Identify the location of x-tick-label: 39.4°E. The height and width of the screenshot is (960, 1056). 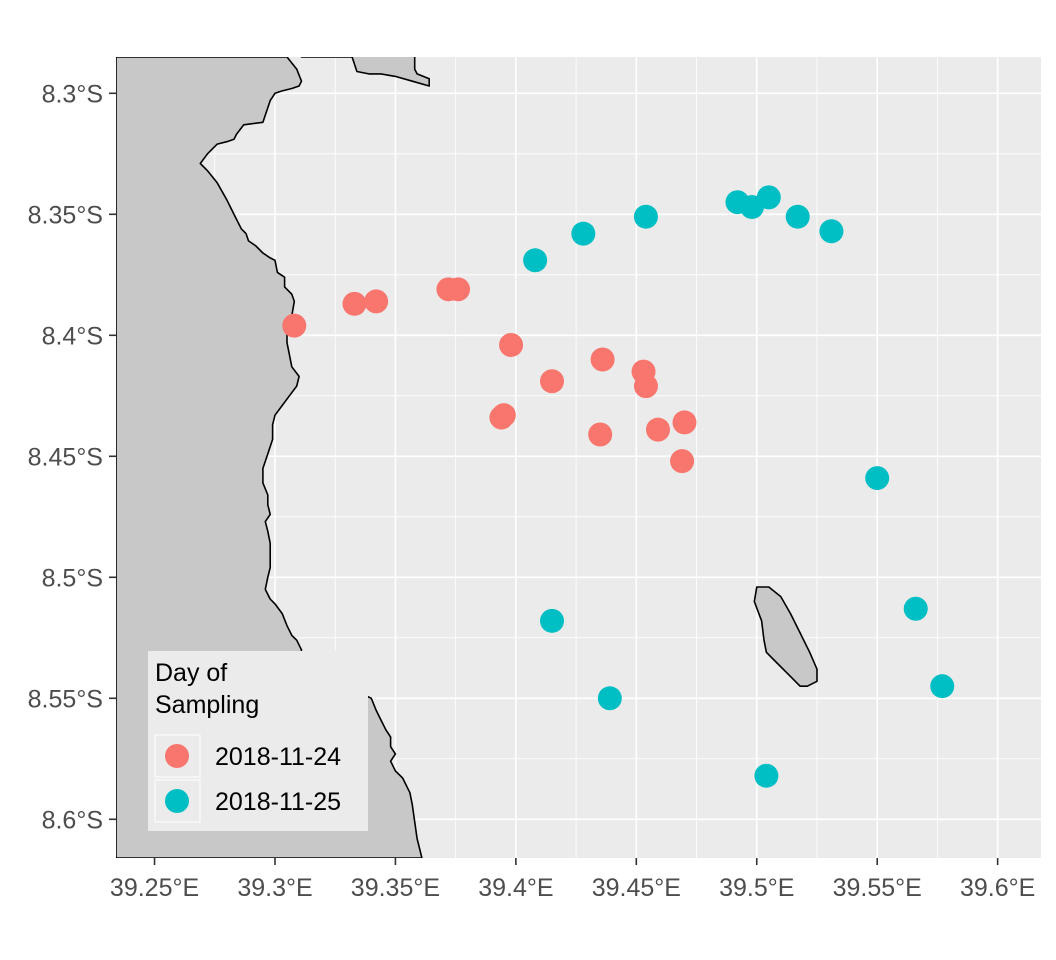
(515, 888).